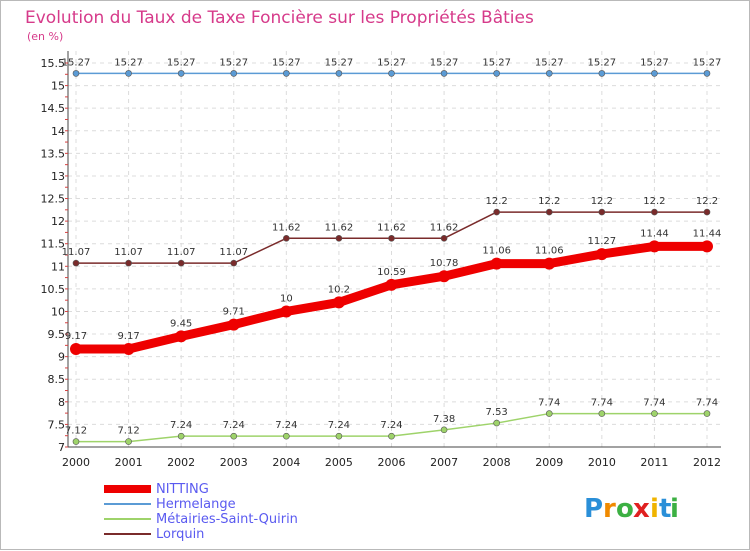  What do you see at coordinates (76, 462) in the screenshot?
I see `x-tick-label: 2000` at bounding box center [76, 462].